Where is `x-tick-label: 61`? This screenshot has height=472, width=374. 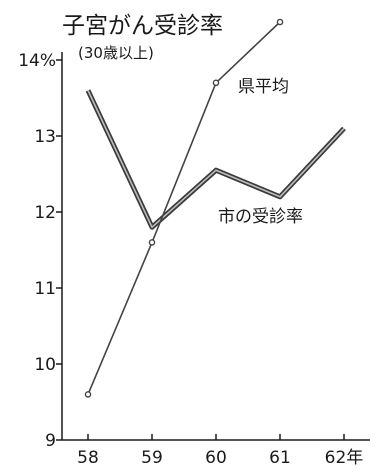
x-tick-label: 61 is located at coordinates (280, 458).